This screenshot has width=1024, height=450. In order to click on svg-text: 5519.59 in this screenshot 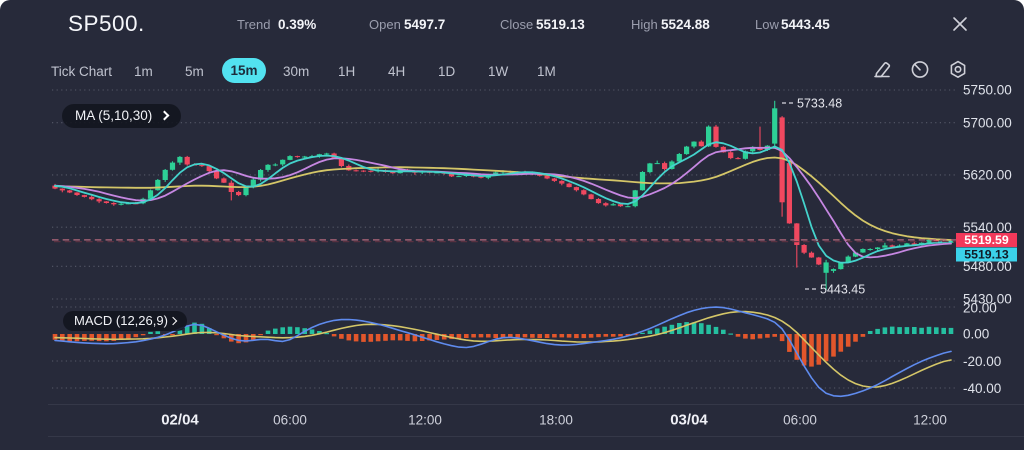, I will do `click(986, 240)`.